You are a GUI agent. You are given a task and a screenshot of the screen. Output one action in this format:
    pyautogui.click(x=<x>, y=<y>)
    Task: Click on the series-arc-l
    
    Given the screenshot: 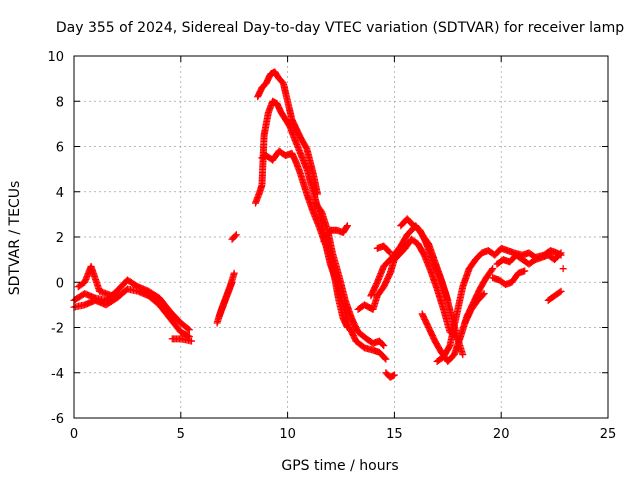 What is the action you would take?
    pyautogui.click(x=563, y=269)
    